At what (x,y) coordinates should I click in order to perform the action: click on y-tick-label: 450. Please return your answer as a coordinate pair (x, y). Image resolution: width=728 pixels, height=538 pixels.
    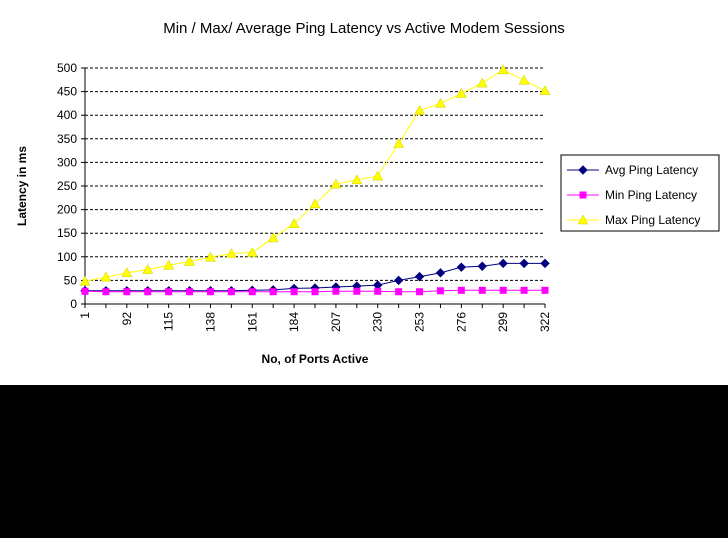
    Looking at the image, I should click on (67, 92).